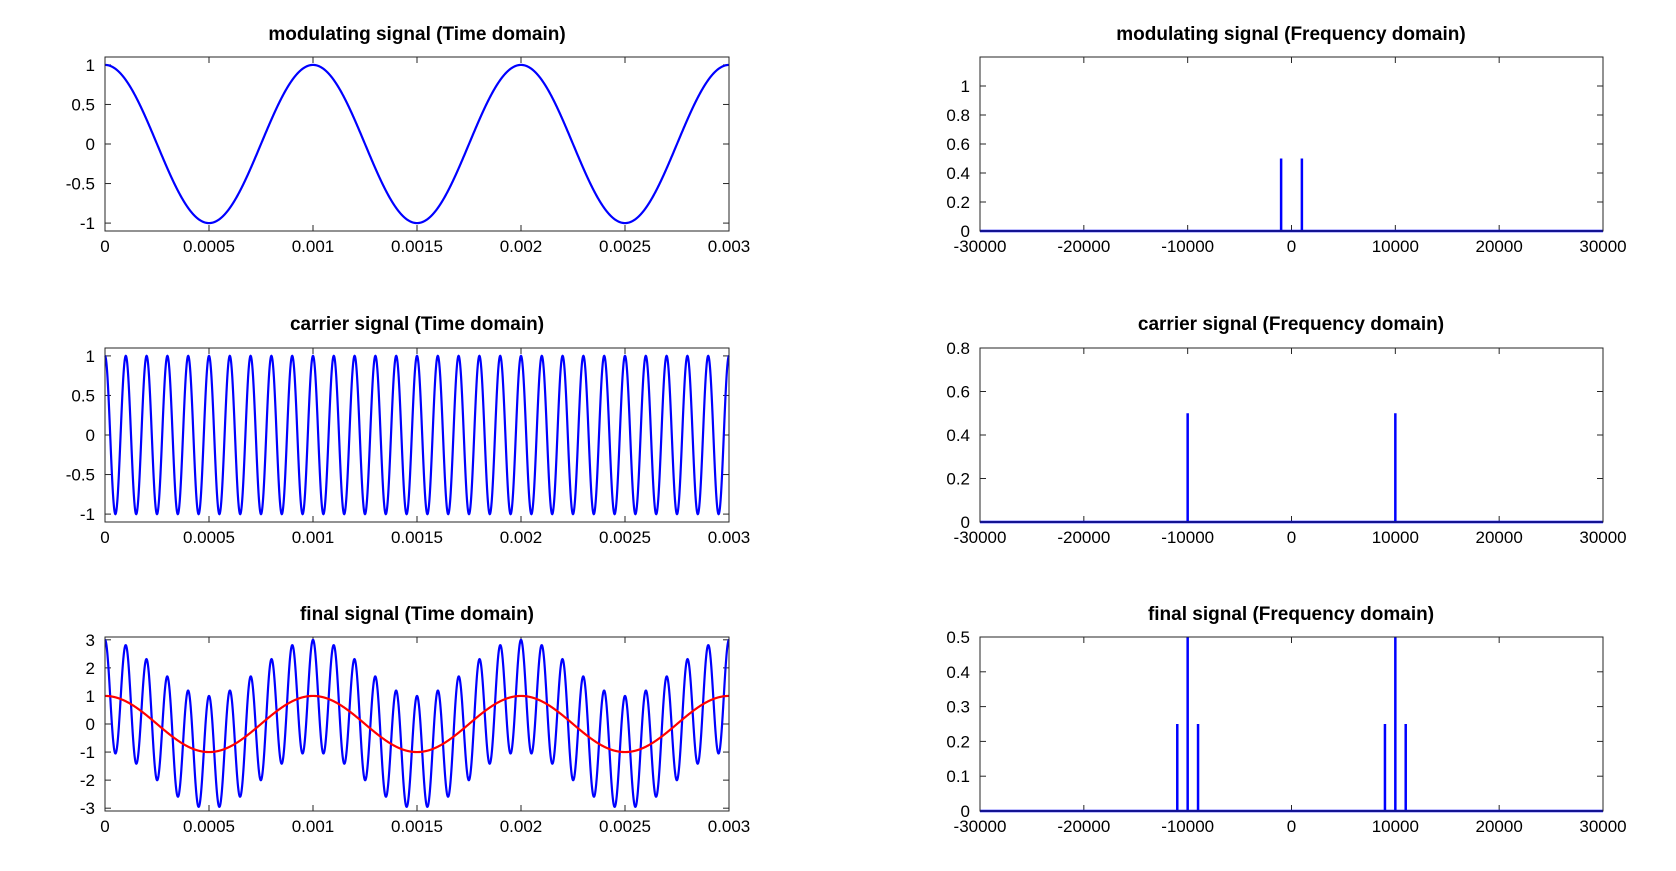  I want to click on y-tick-label: -3, so click(87, 808).